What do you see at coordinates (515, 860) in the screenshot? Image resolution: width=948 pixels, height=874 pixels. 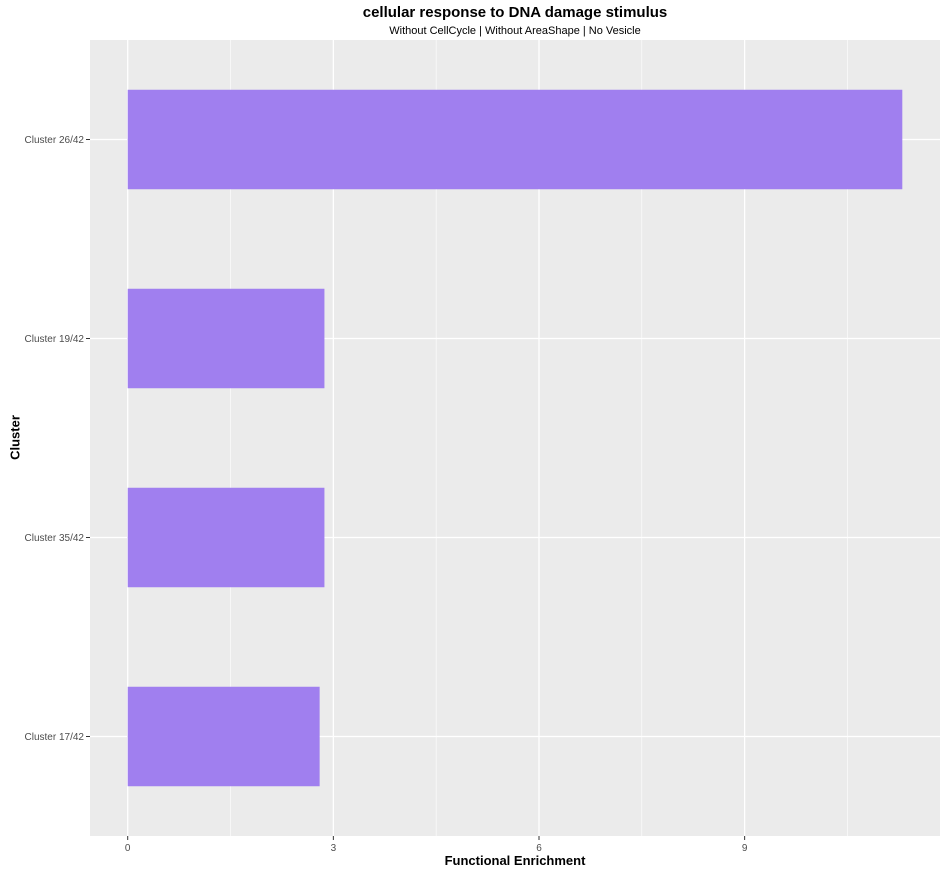 I see `x-axis-title: Functional Enrichment` at bounding box center [515, 860].